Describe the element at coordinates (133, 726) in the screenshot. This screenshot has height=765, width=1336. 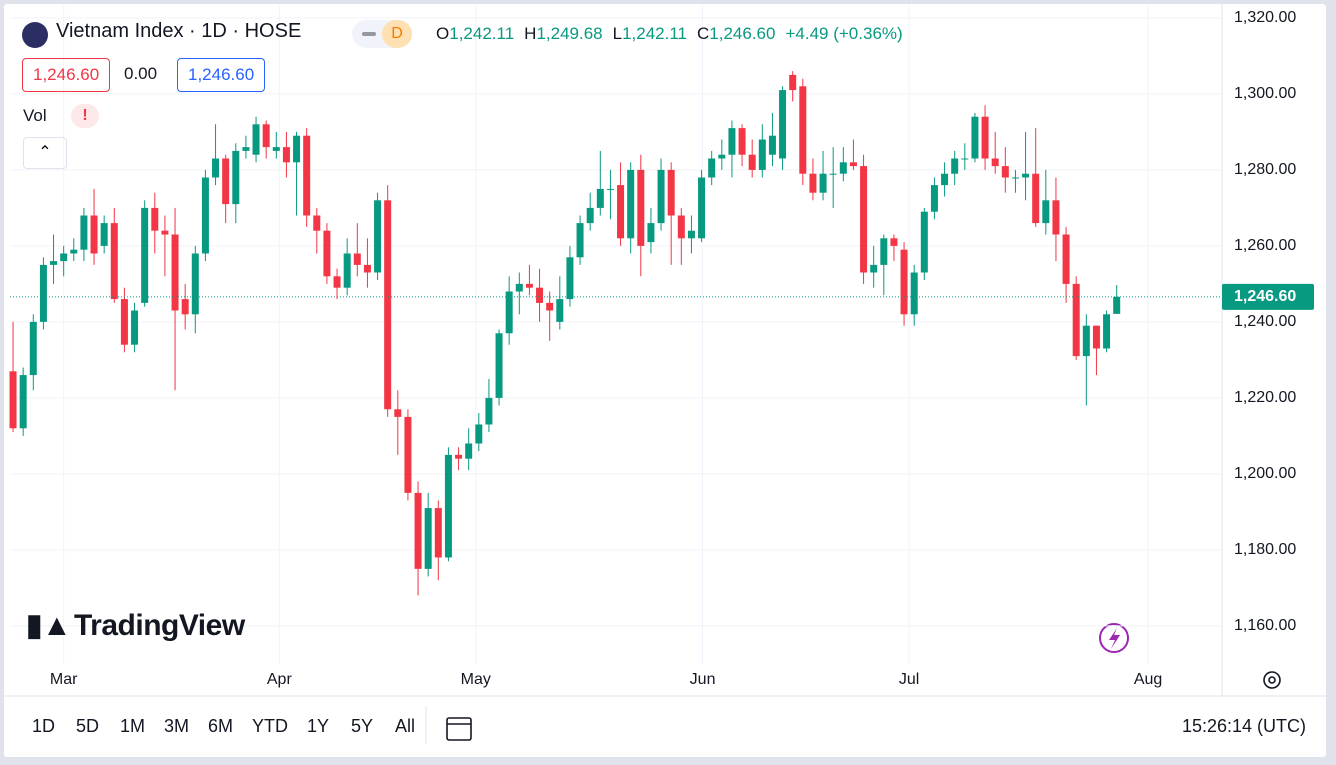
I see `range-button: 1M` at that location.